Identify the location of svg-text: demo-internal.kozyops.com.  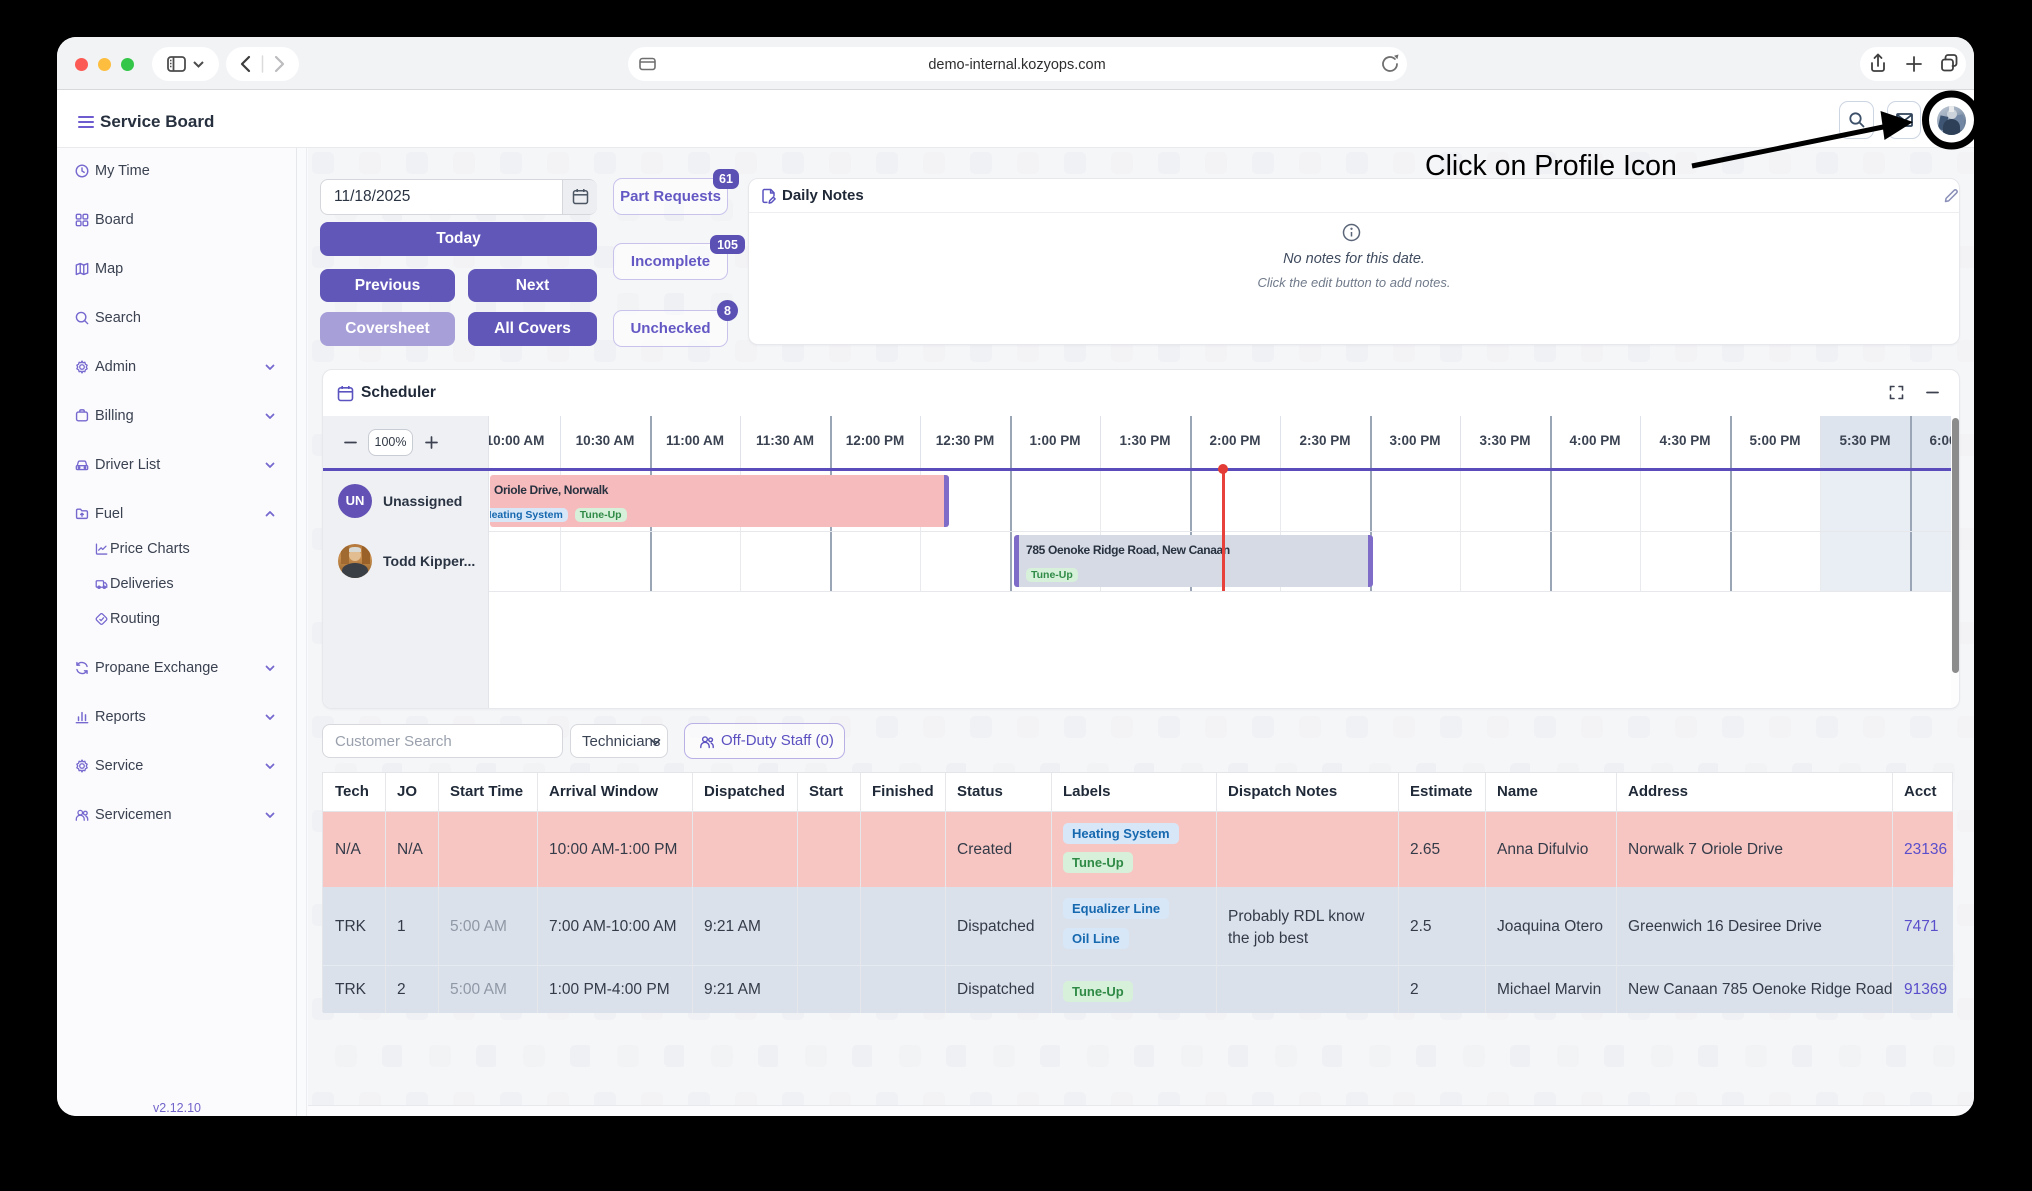
(1016, 65).